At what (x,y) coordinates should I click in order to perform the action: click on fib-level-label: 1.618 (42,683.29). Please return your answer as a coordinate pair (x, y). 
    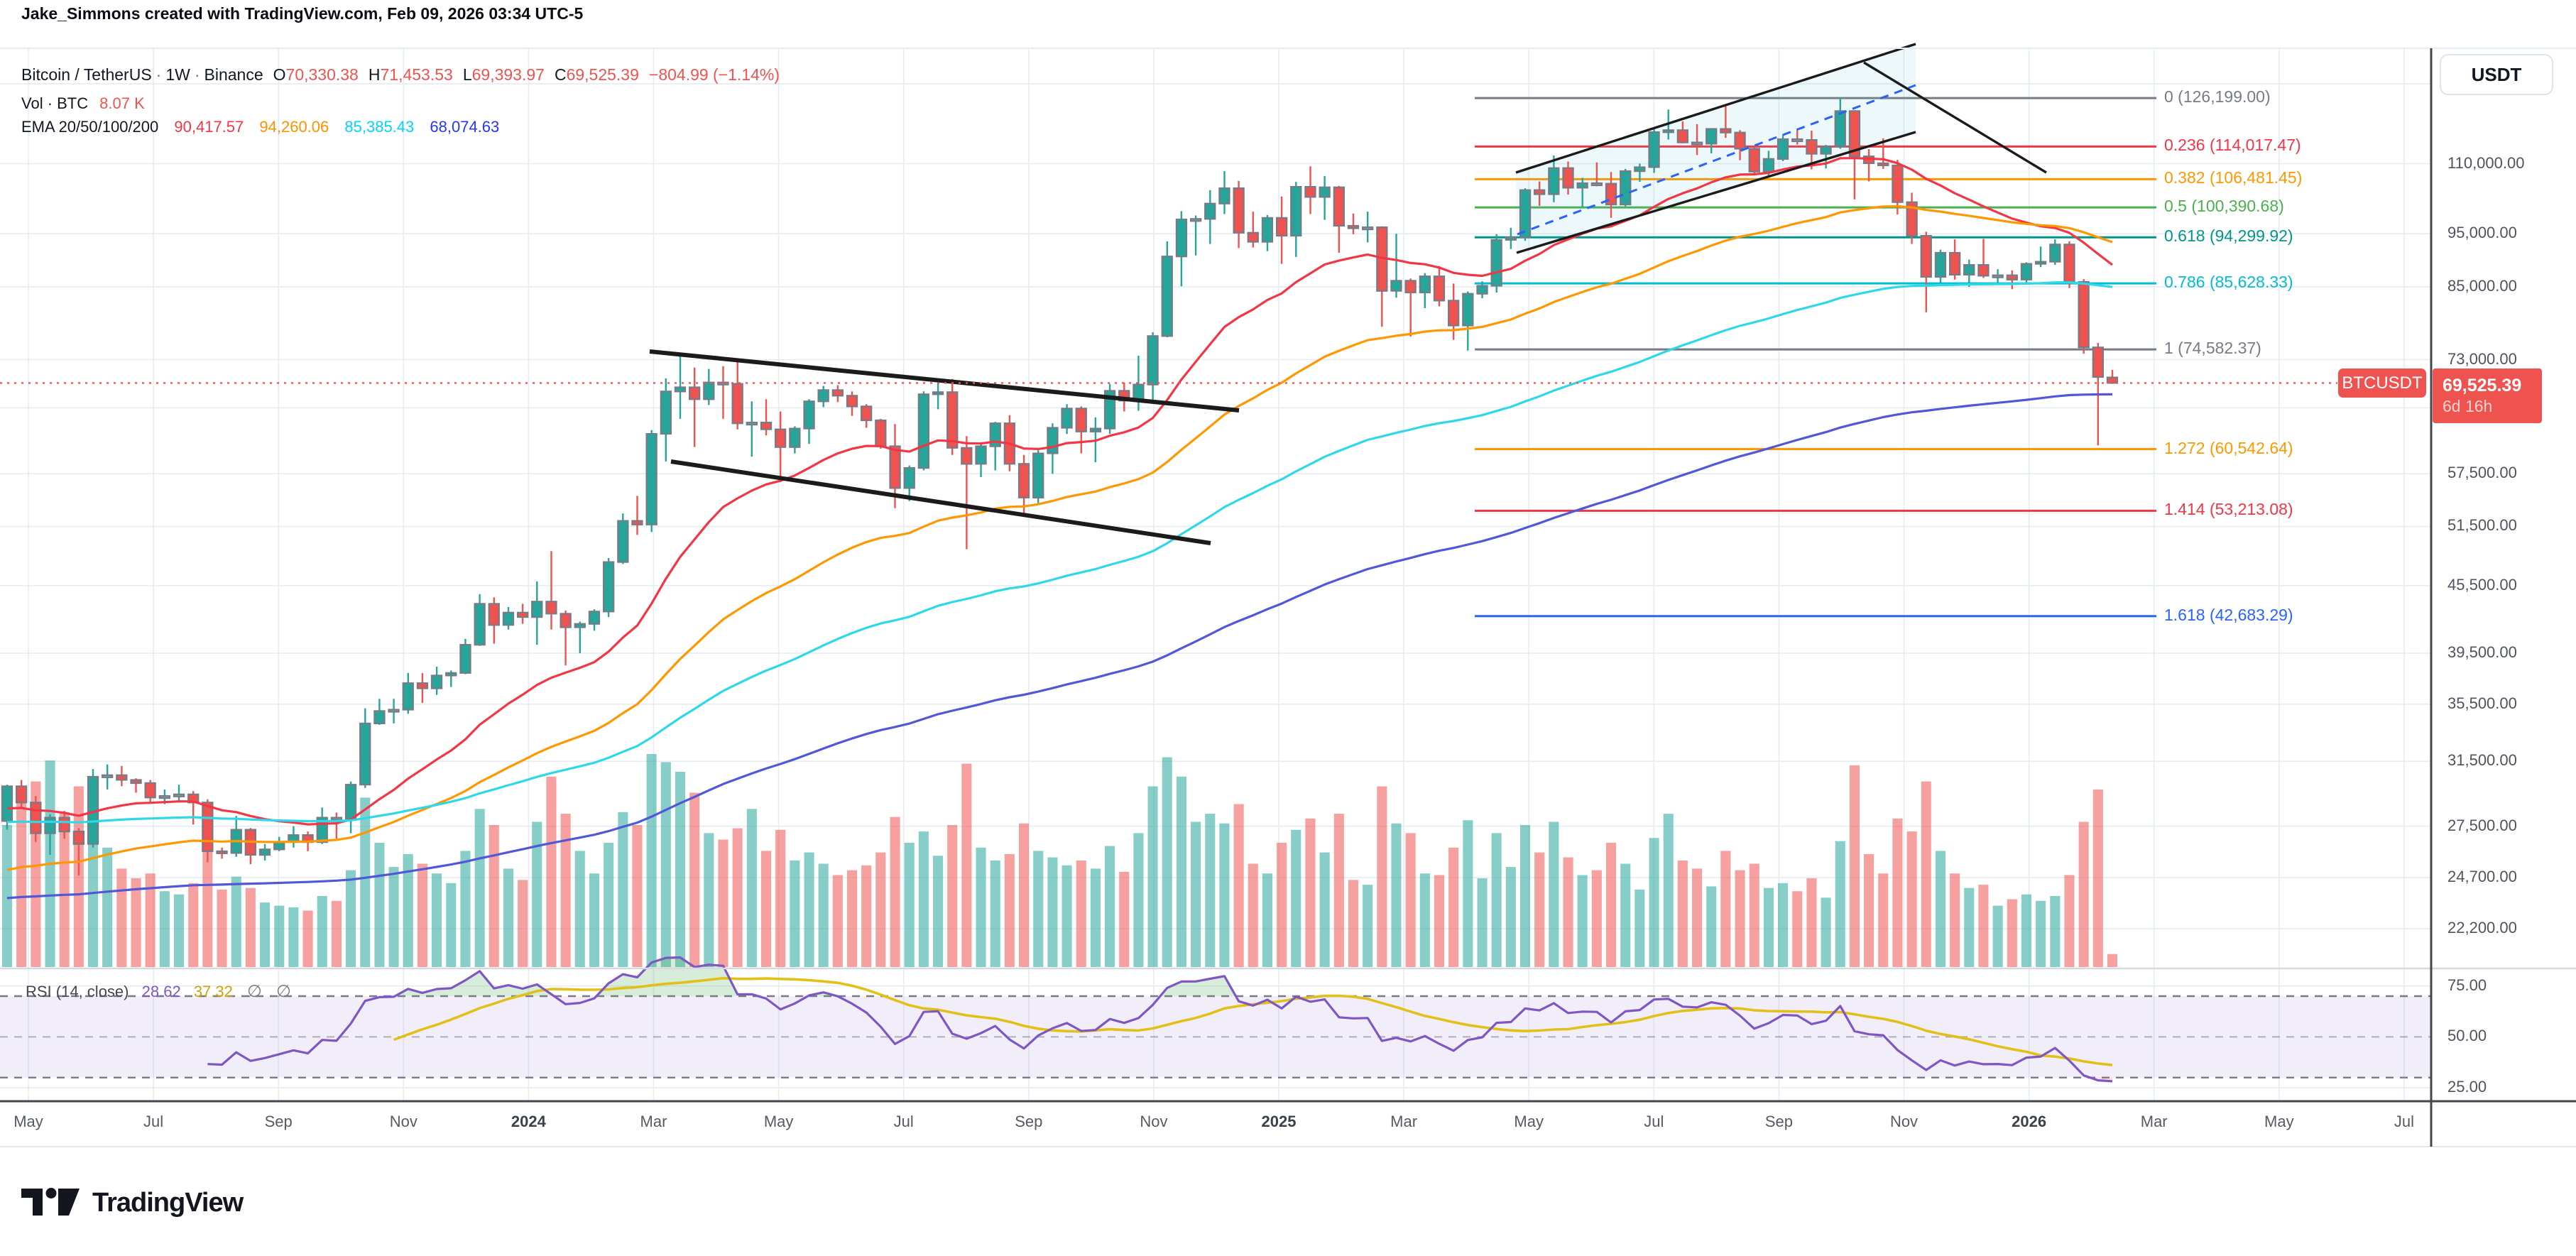
    Looking at the image, I should click on (2228, 614).